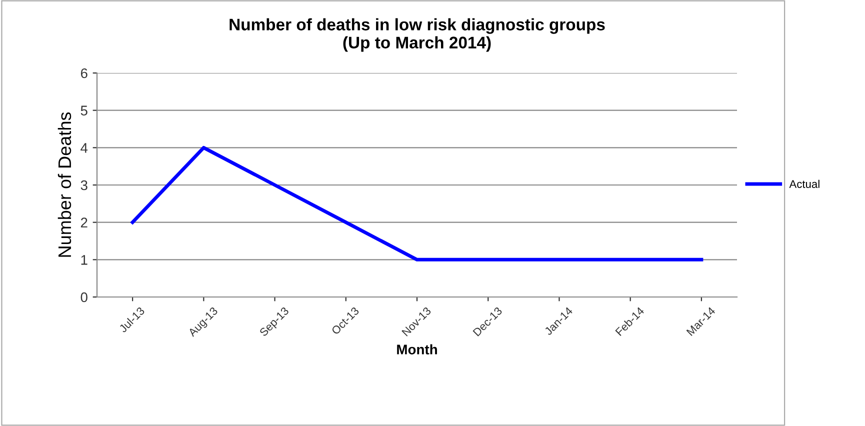 Image resolution: width=865 pixels, height=426 pixels. Describe the element at coordinates (84, 185) in the screenshot. I see `y-tick-label: 3` at that location.